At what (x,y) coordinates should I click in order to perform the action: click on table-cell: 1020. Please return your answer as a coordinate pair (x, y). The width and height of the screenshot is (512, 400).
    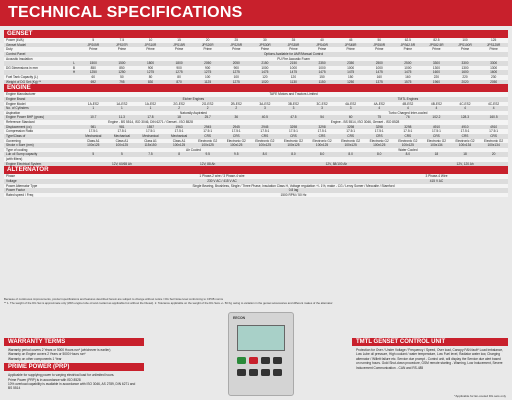
    Looking at the image, I should click on (265, 81).